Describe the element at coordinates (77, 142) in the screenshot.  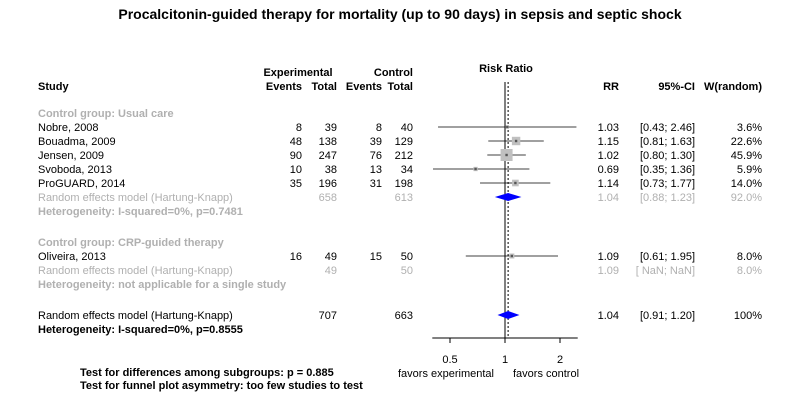
I see `study-name: Bouadma, 2009` at that location.